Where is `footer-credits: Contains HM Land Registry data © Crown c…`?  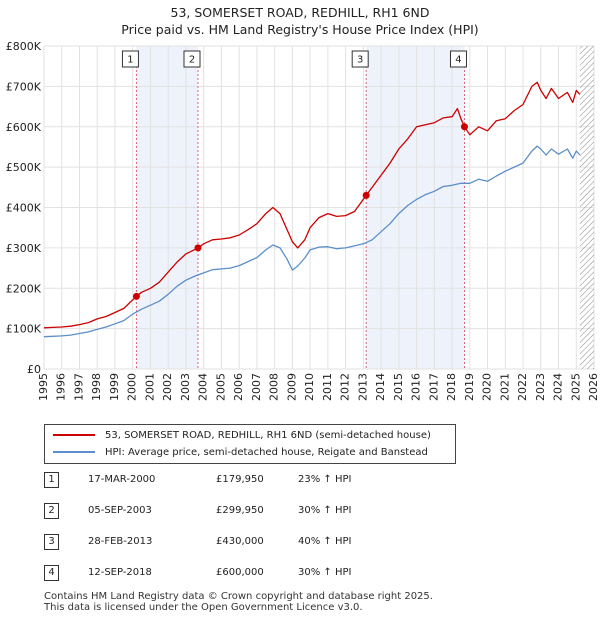
footer-credits: Contains HM Land Registry data © Crown c… is located at coordinates (238, 602).